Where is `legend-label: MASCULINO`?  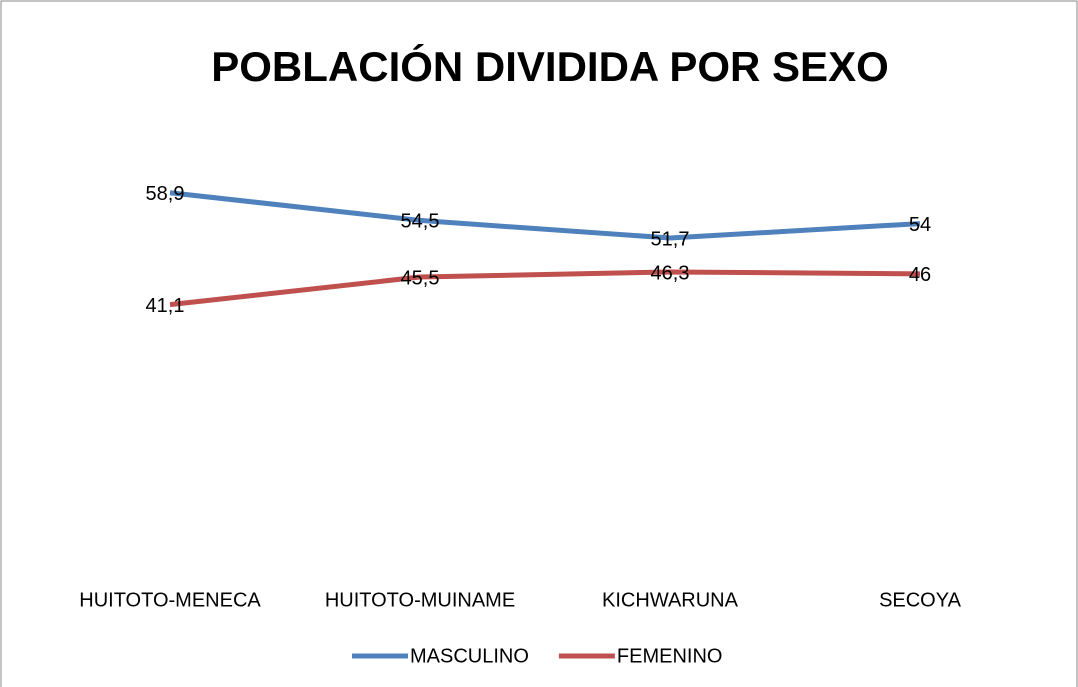 legend-label: MASCULINO is located at coordinates (469, 656).